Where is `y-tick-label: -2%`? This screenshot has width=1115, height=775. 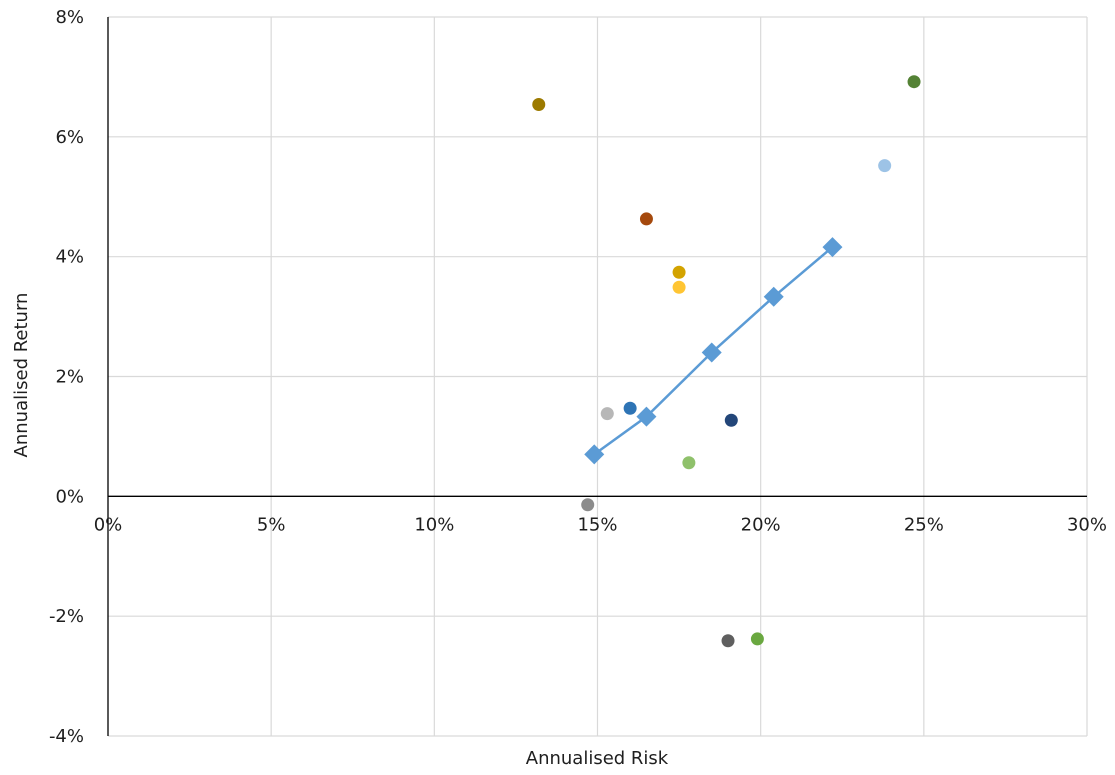 y-tick-label: -2% is located at coordinates (66, 616).